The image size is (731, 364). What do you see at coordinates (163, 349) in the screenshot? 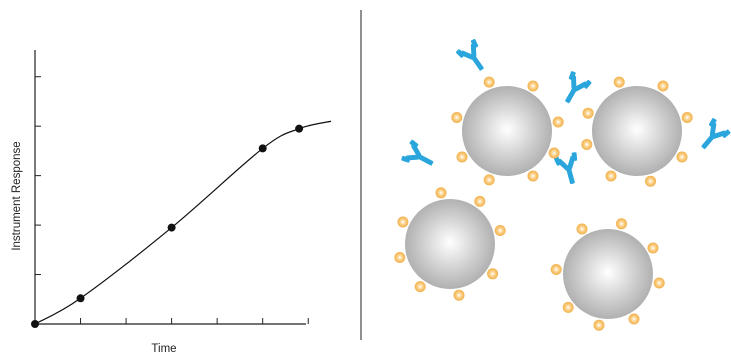
I see `x-axis-label: Time` at bounding box center [163, 349].